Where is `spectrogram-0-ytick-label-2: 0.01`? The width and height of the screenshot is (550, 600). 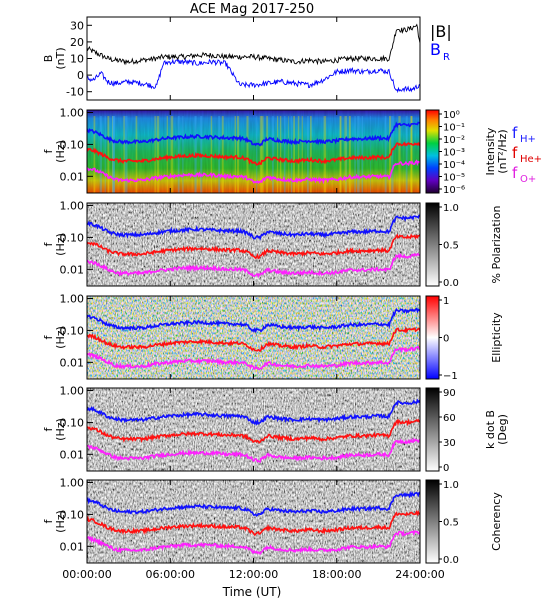
spectrogram-0-ytick-label-2: 0.01 is located at coordinates (72, 176).